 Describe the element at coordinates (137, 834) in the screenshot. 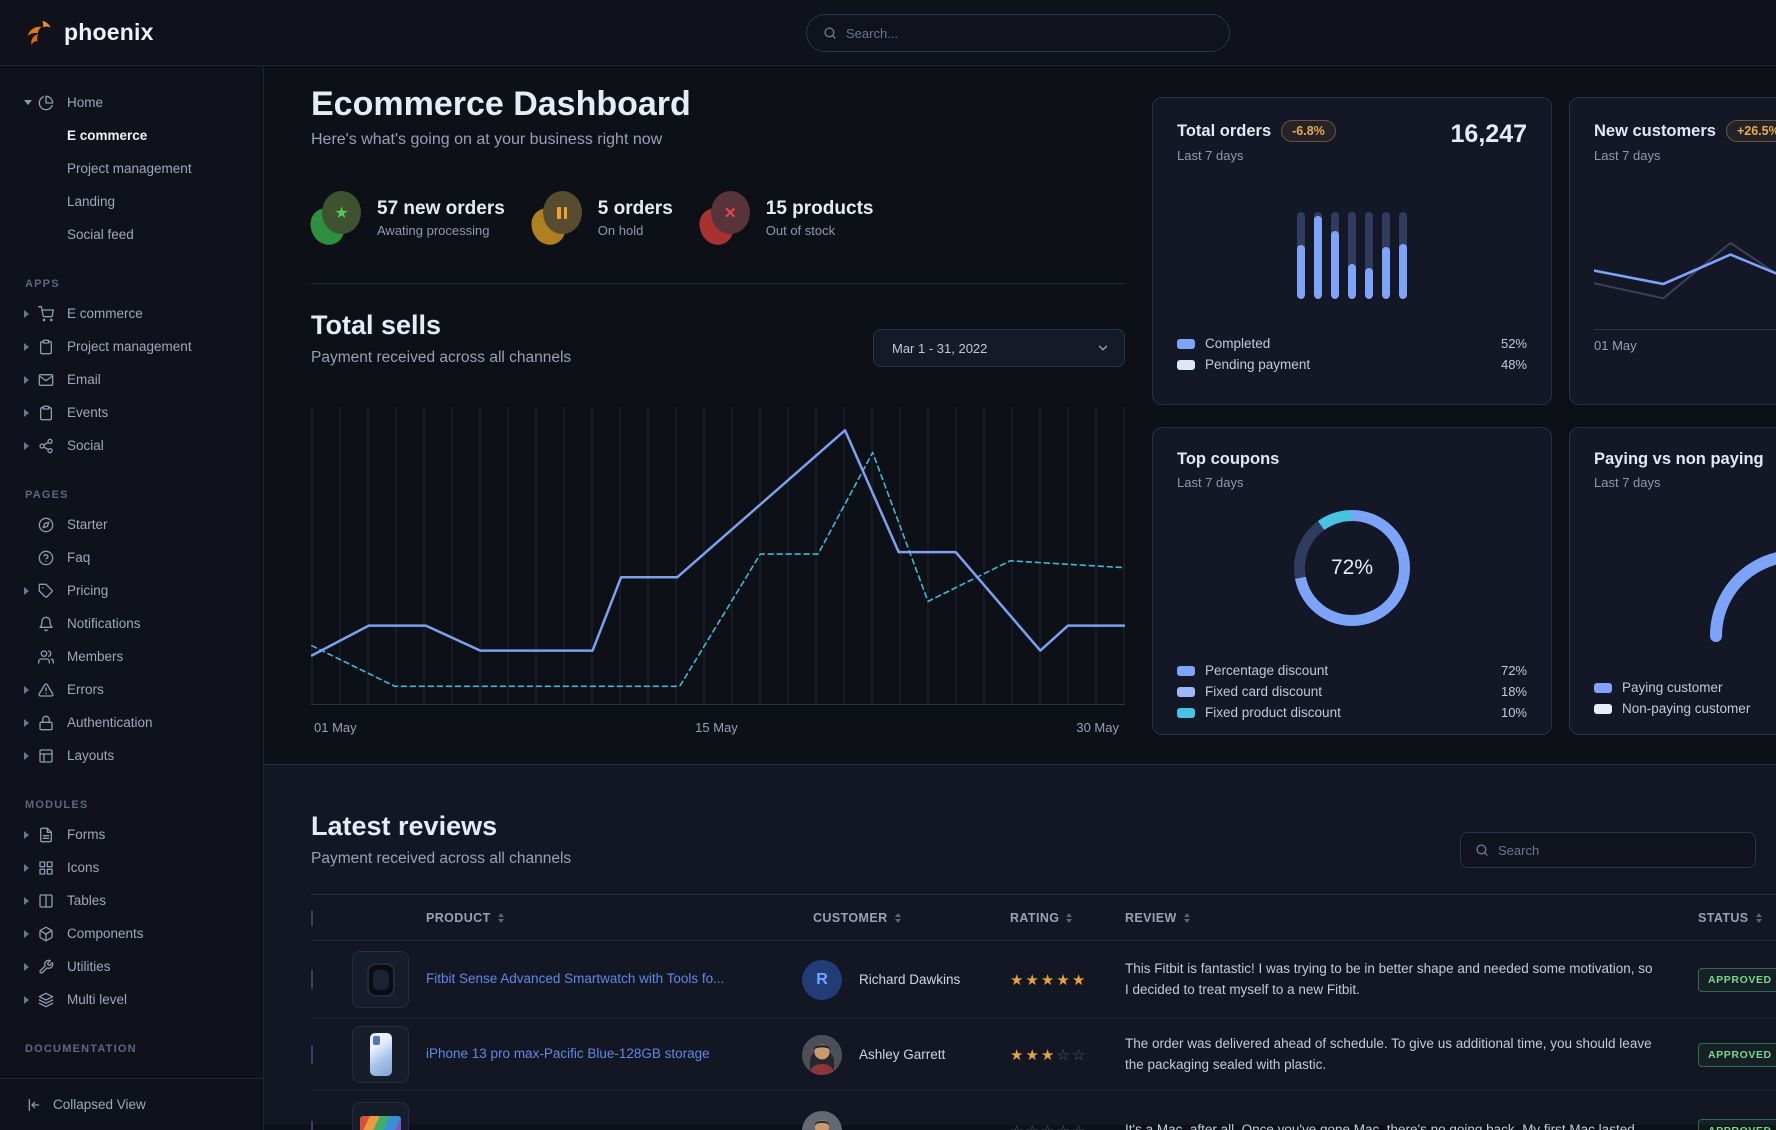

I see `sidebar-item-forms: Forms` at that location.